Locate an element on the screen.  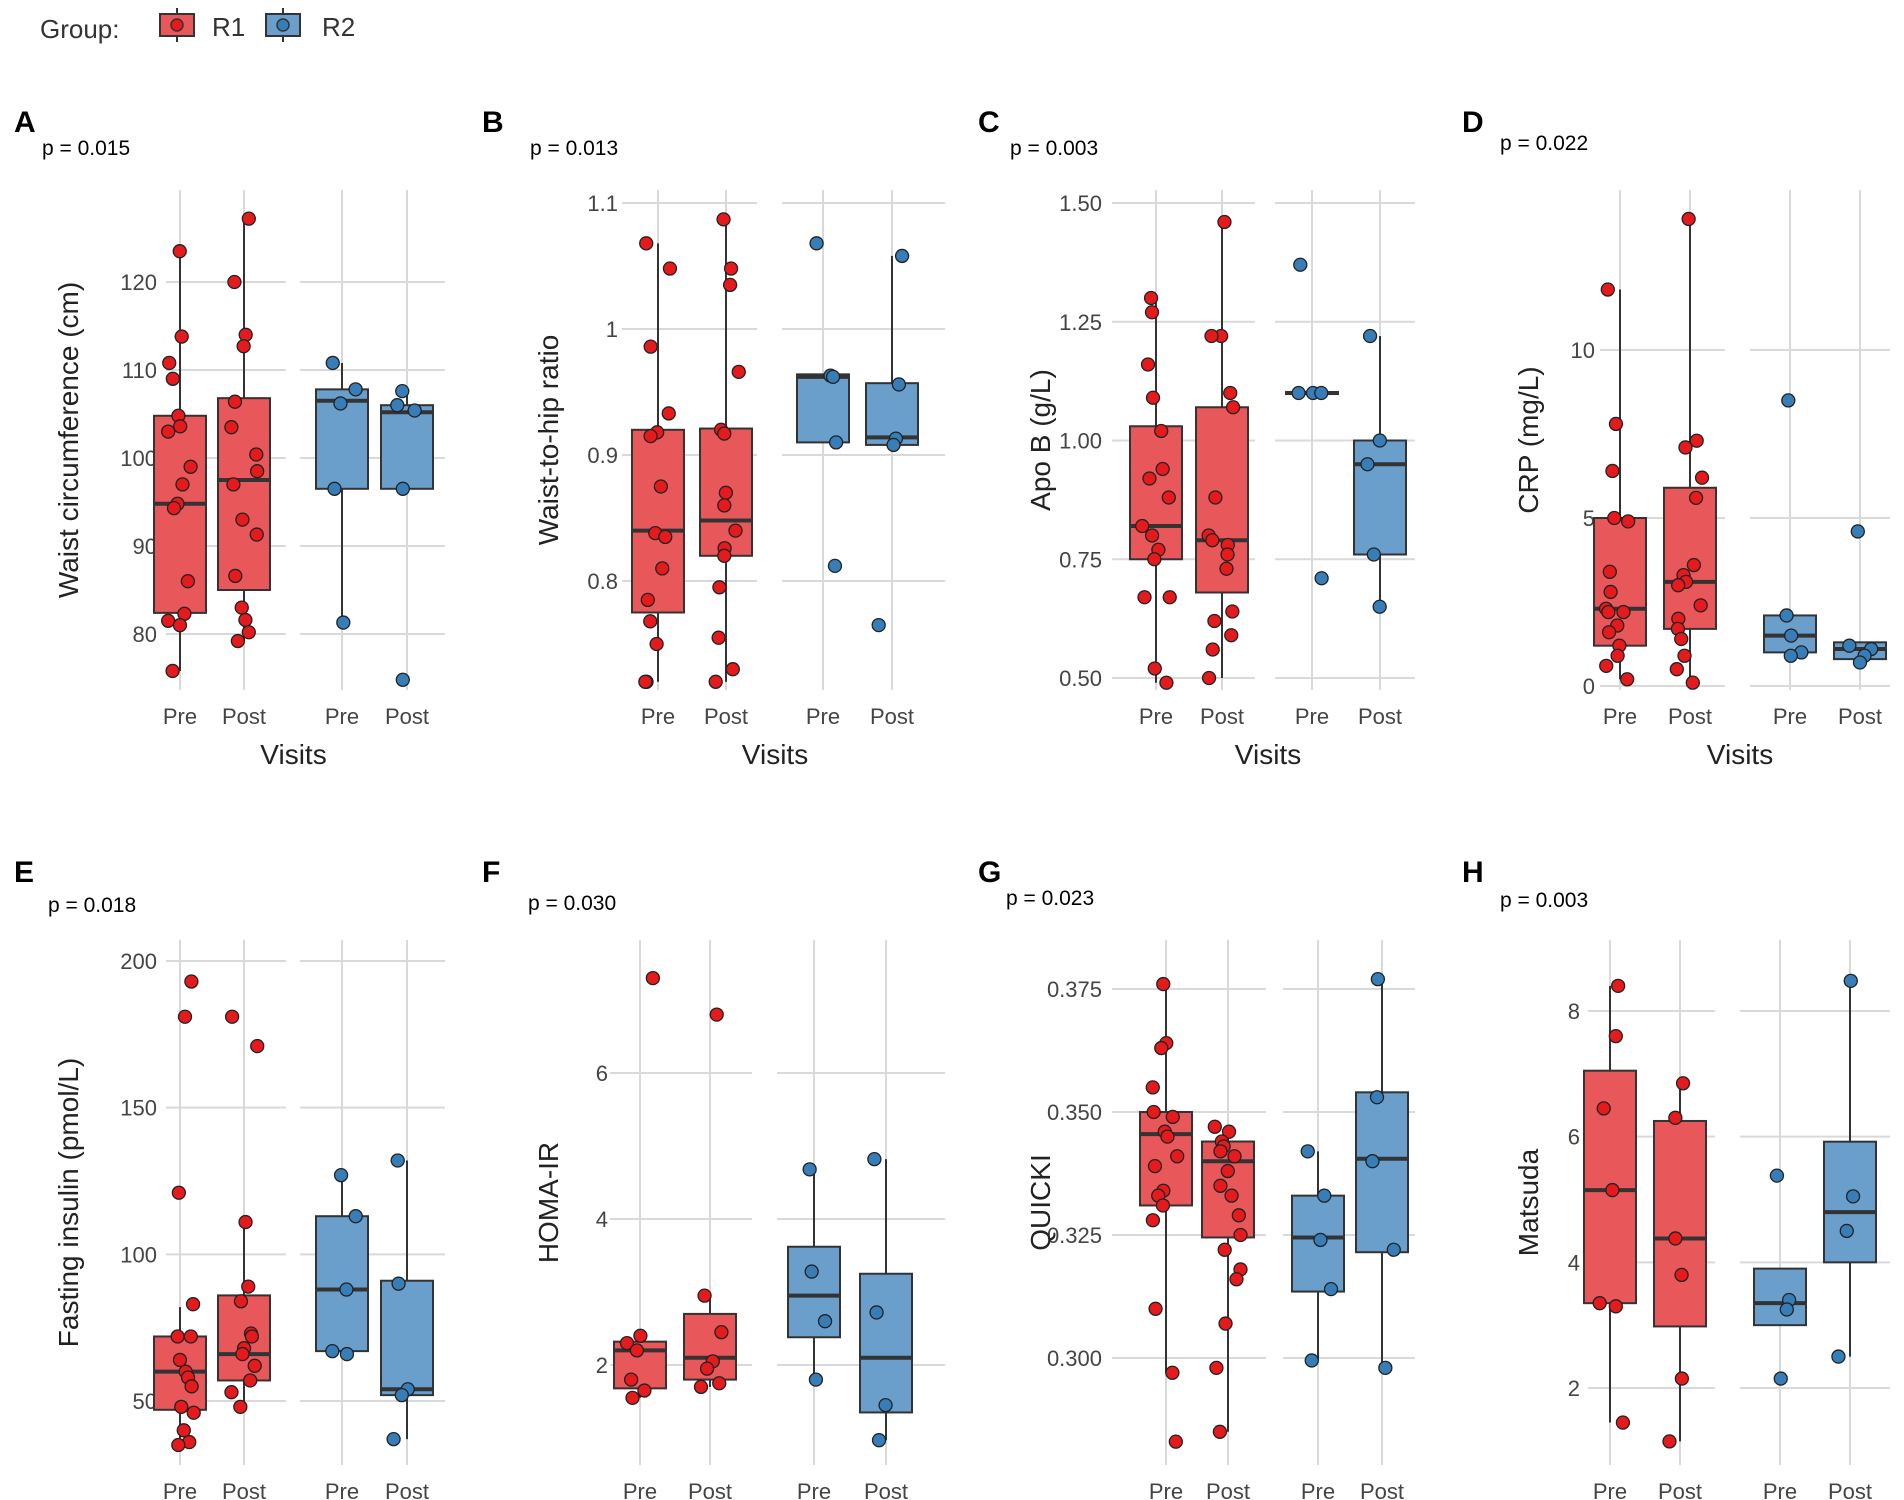
y-tick-label: 100 is located at coordinates (138, 1254).